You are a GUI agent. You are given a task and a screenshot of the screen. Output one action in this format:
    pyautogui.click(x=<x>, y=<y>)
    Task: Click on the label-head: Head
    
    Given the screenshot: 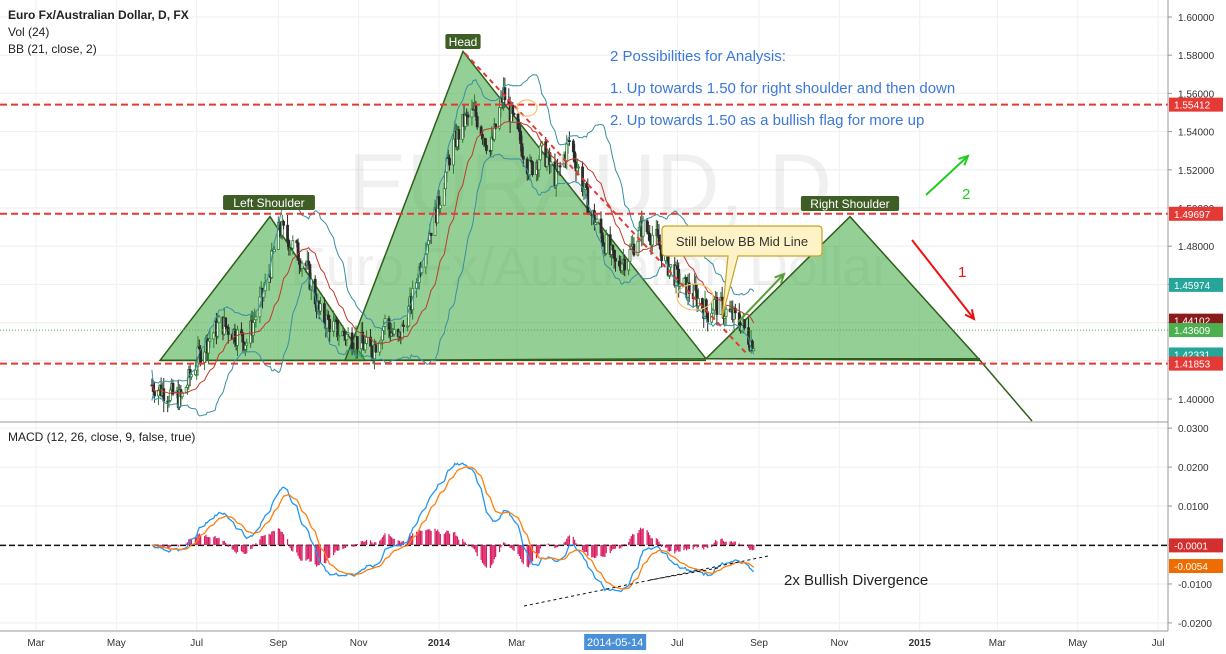 What is the action you would take?
    pyautogui.click(x=463, y=41)
    